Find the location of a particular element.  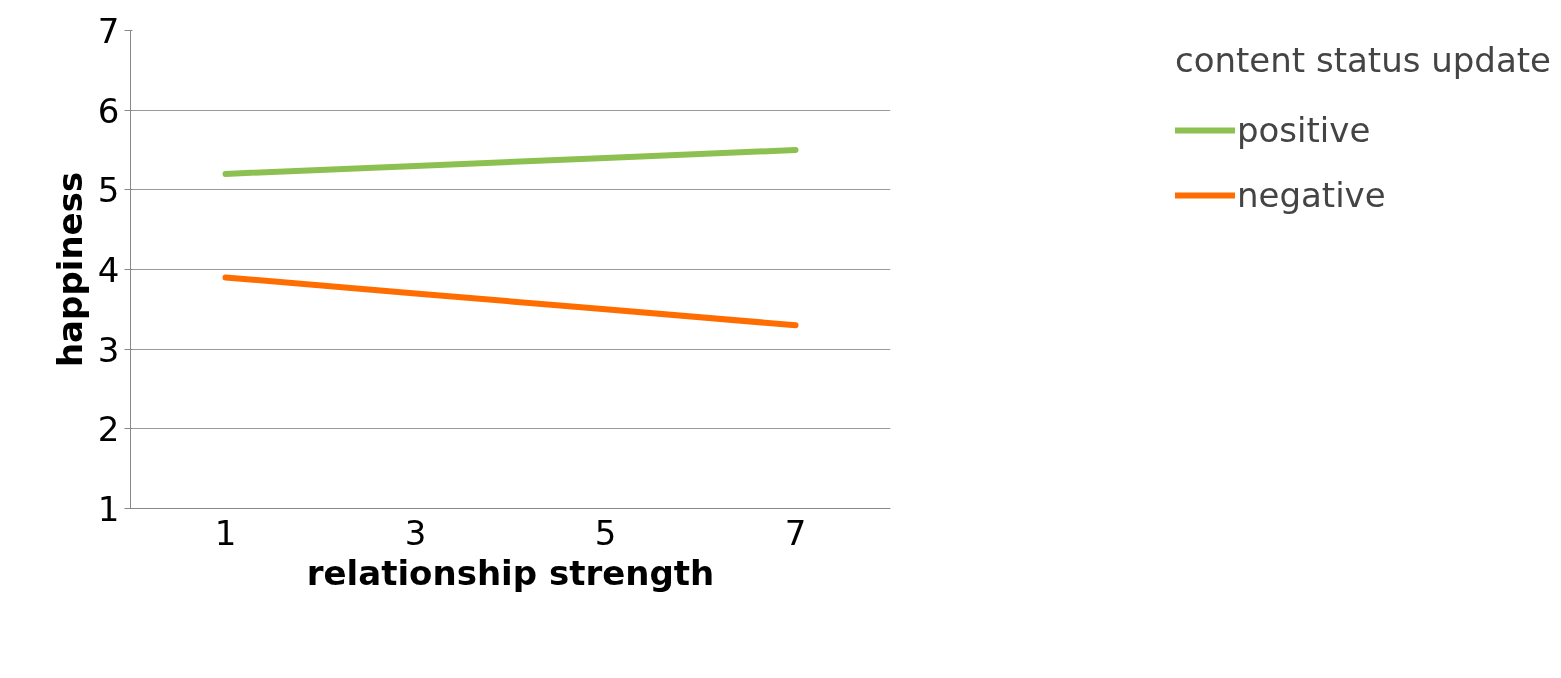

legend-title: content status update is located at coordinates (1362, 60).